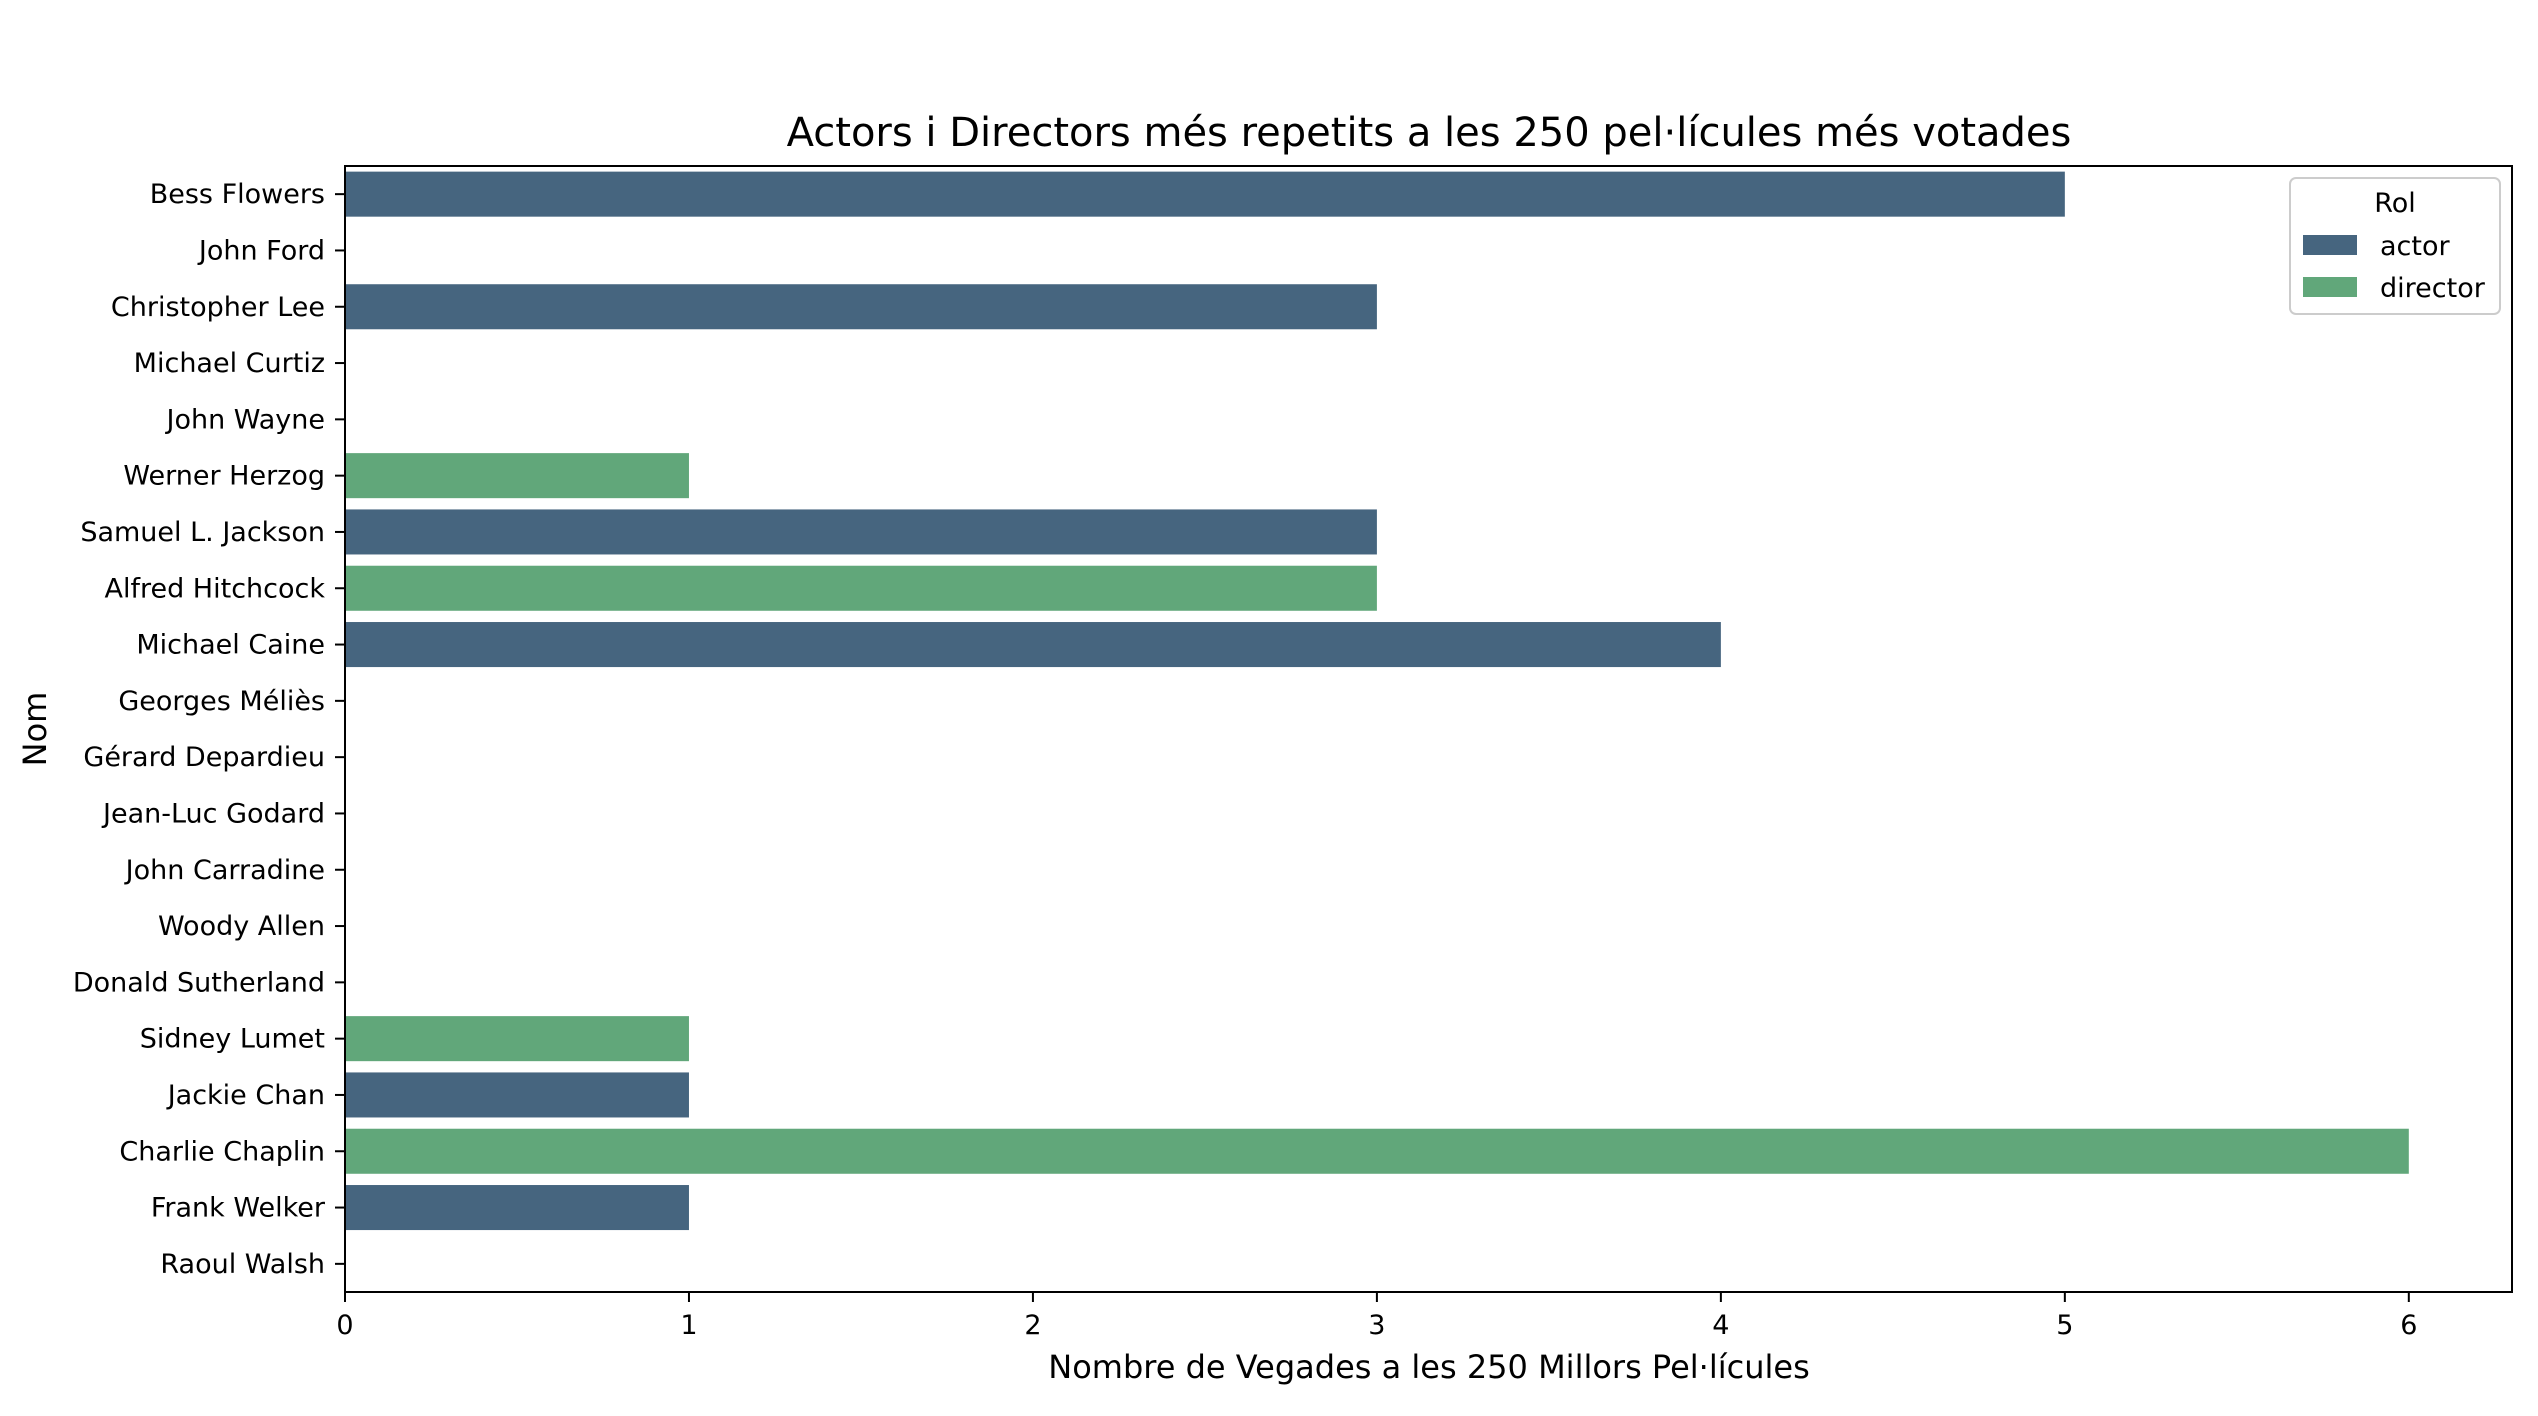  What do you see at coordinates (517, 1208) in the screenshot?
I see `bar-frank-welker` at bounding box center [517, 1208].